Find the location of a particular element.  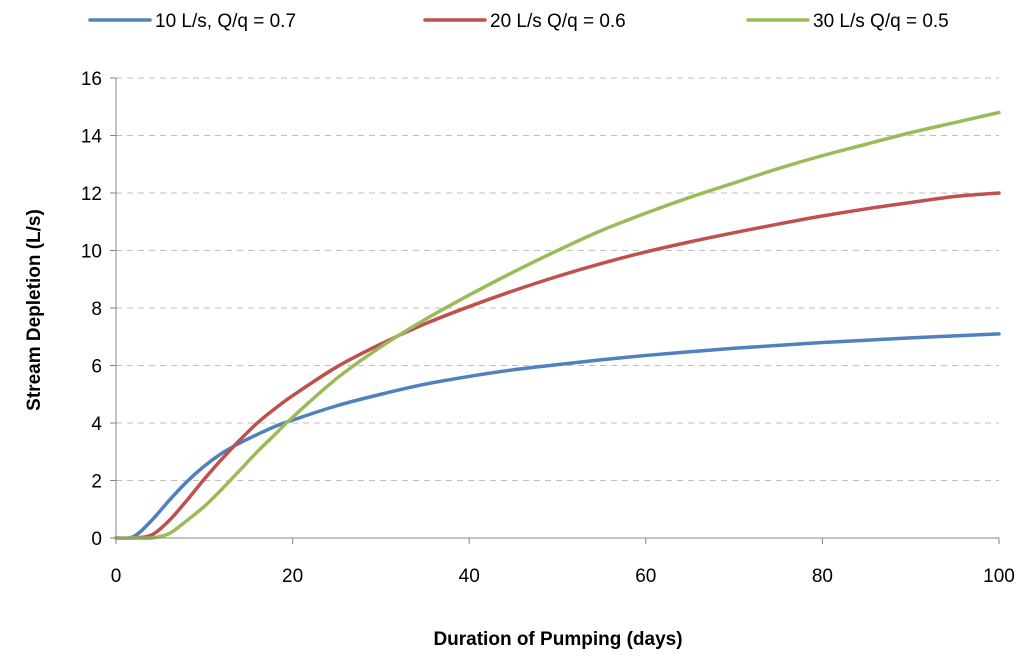

y-tick-label: 6 is located at coordinates (96, 367).